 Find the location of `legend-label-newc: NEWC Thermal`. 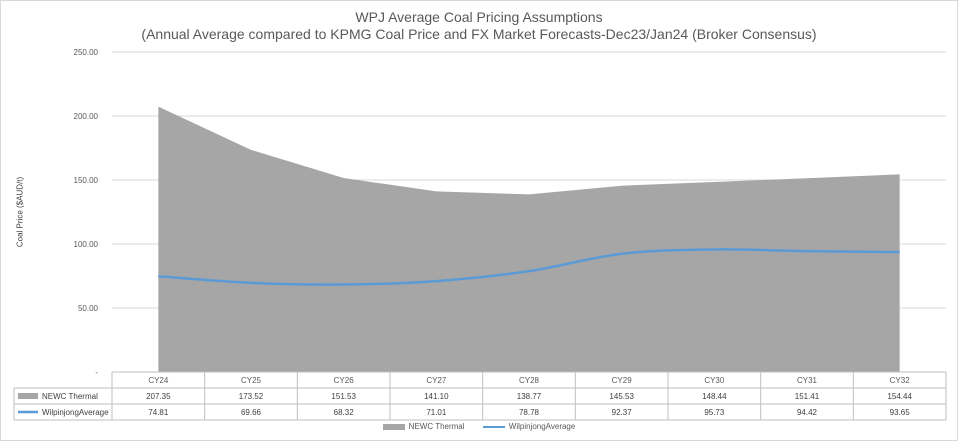

legend-label-newc: NEWC Thermal is located at coordinates (436, 426).